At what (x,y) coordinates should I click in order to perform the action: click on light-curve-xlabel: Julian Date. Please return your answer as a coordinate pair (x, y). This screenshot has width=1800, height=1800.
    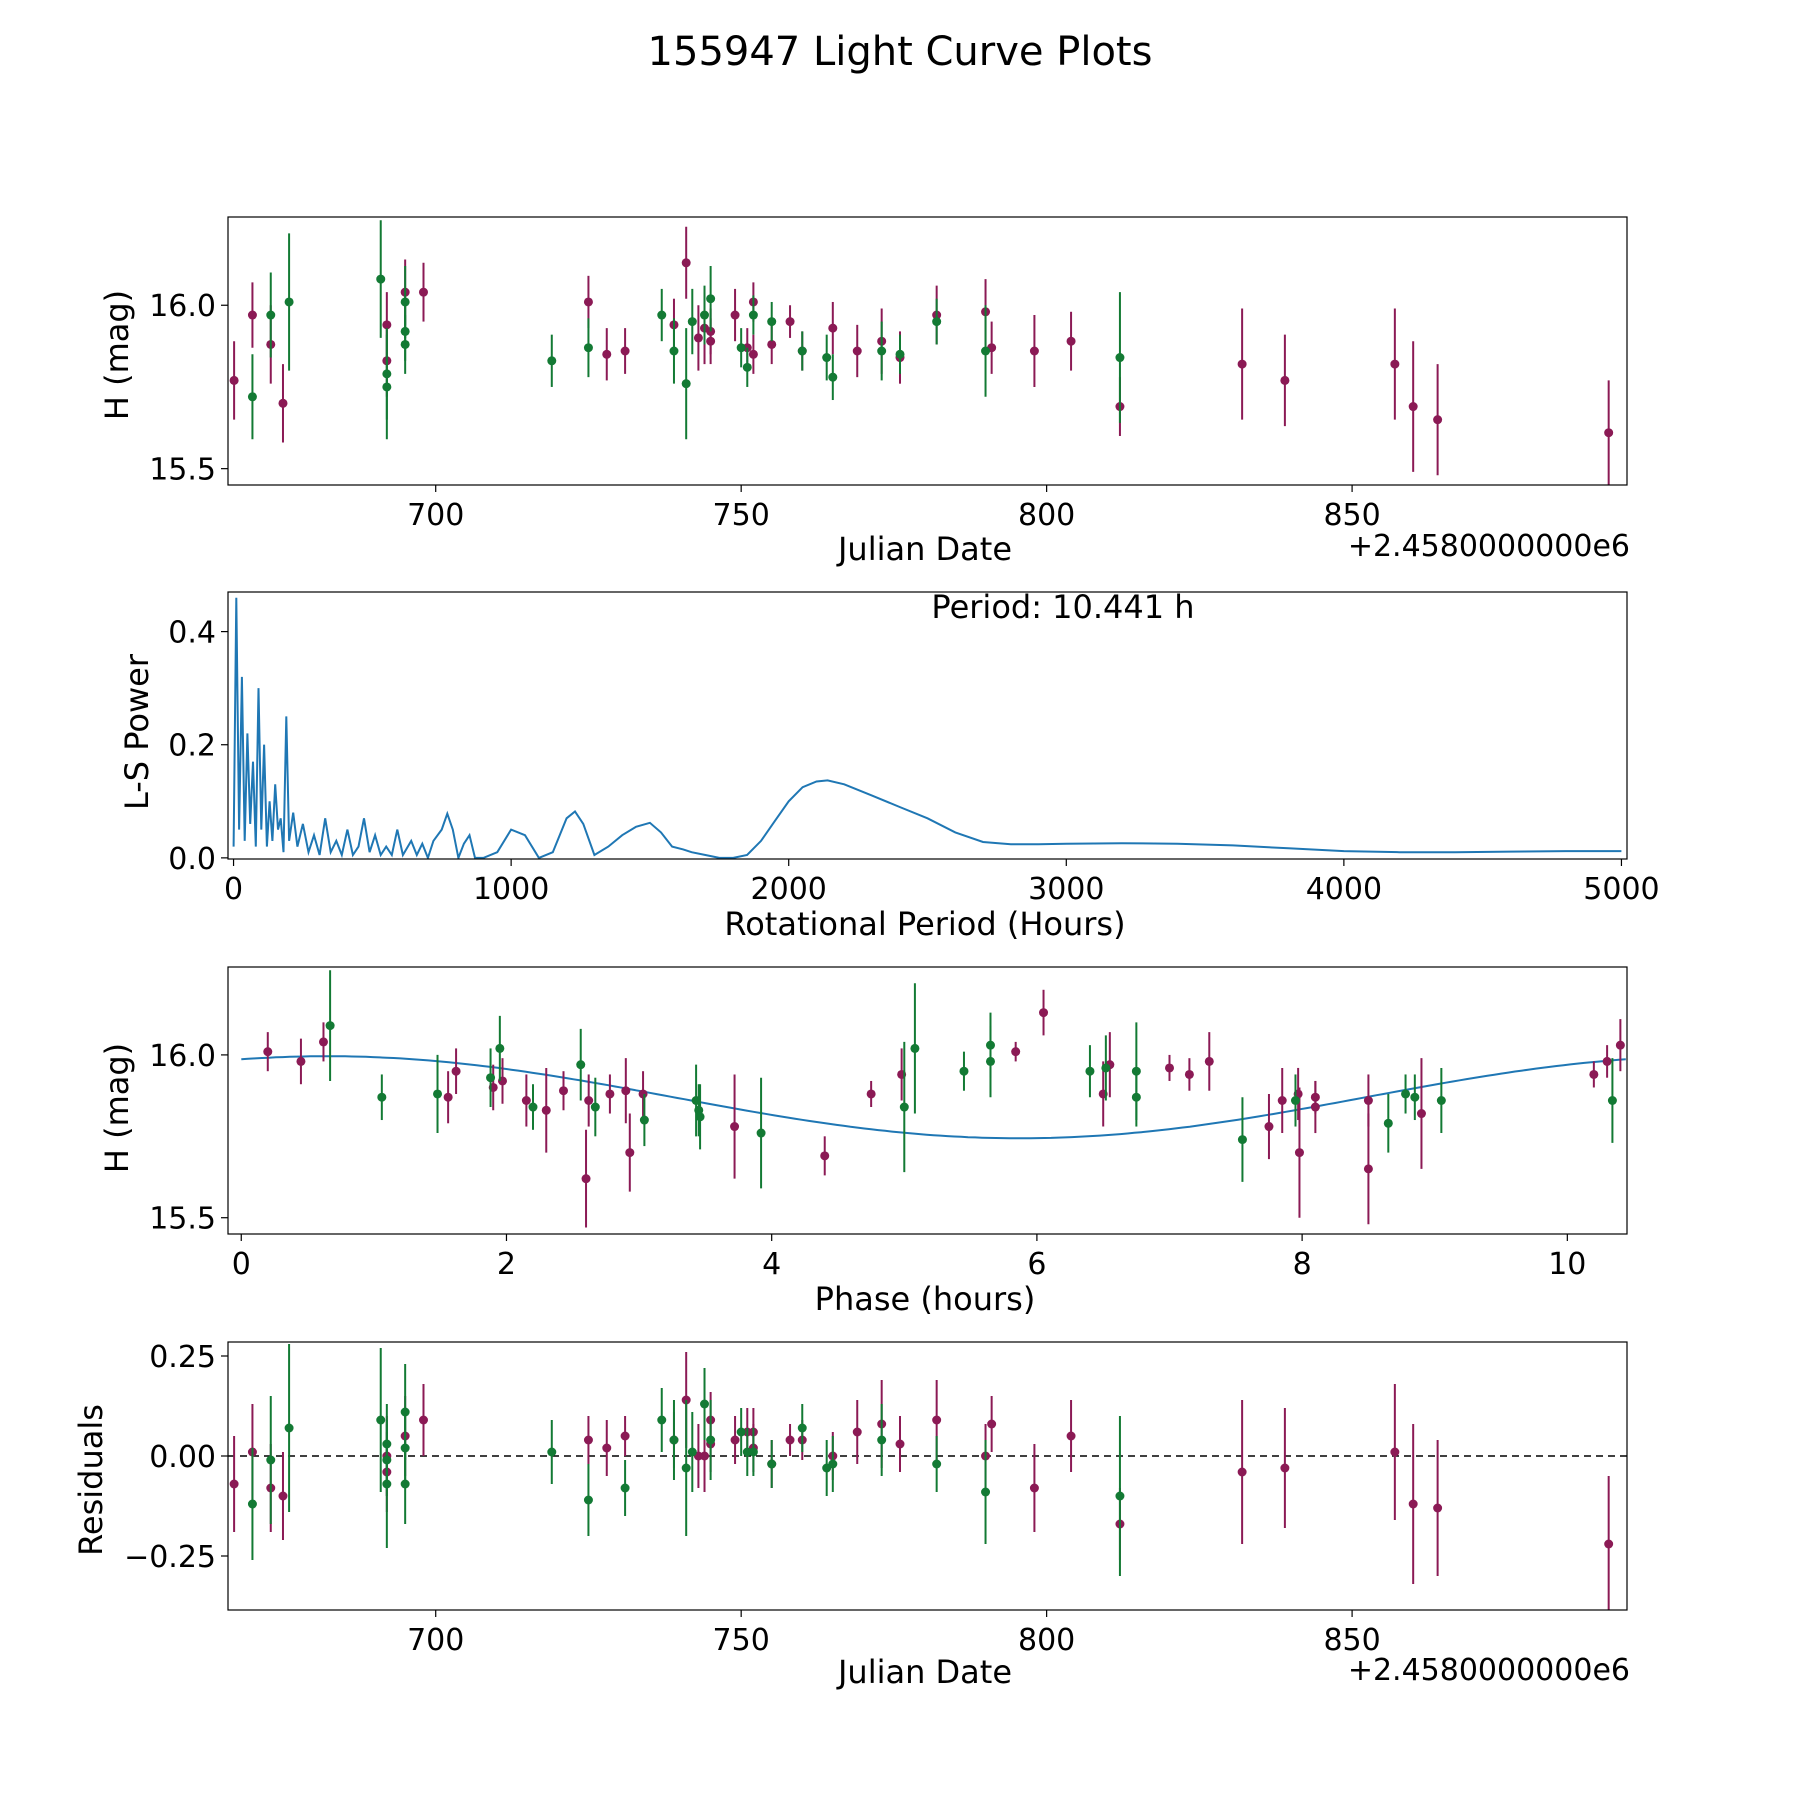
    Looking at the image, I should click on (924, 549).